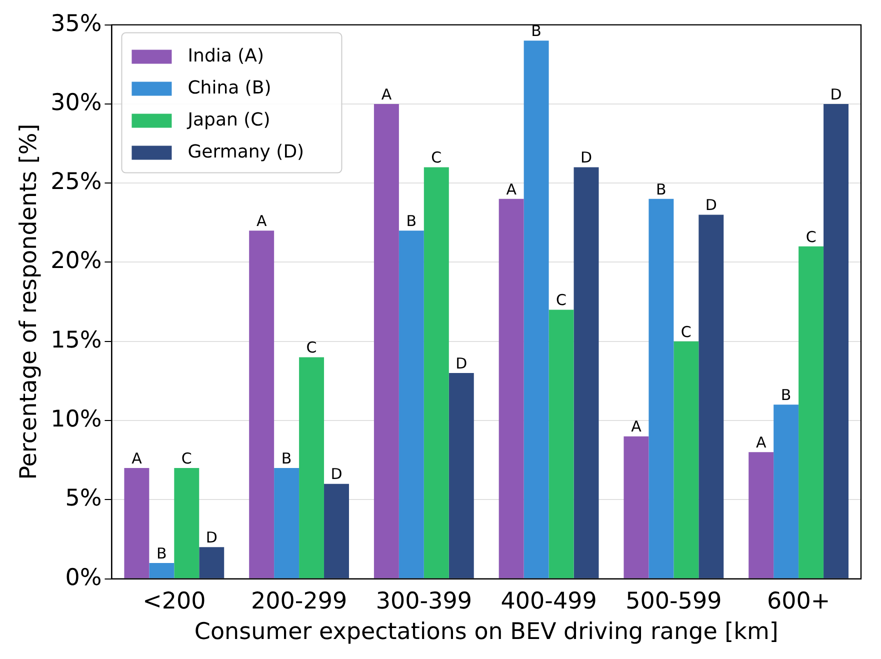  Describe the element at coordinates (674, 601) in the screenshot. I see `x-tick-label: 500-599` at that location.